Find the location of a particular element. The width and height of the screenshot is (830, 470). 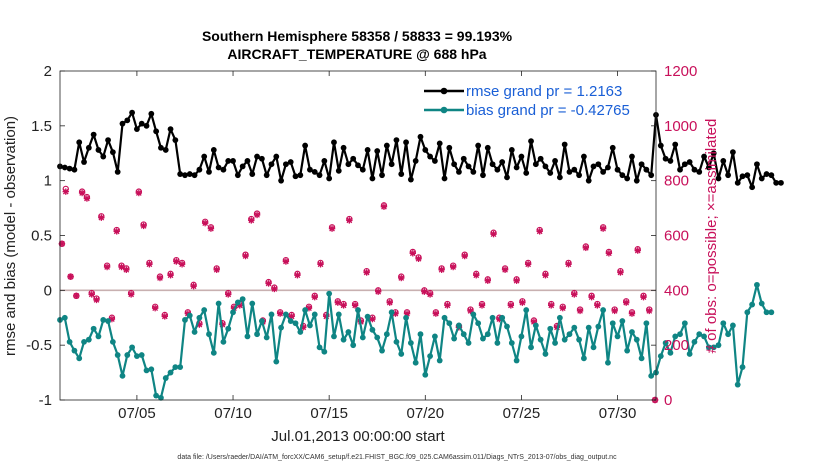

legend-rmse-label: rmse grand pr = 1.2163 is located at coordinates (544, 91).